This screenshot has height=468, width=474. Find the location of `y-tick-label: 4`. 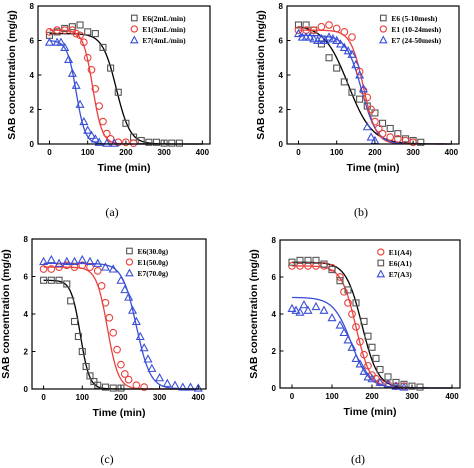

y-tick-label: 4 is located at coordinates (274, 314).